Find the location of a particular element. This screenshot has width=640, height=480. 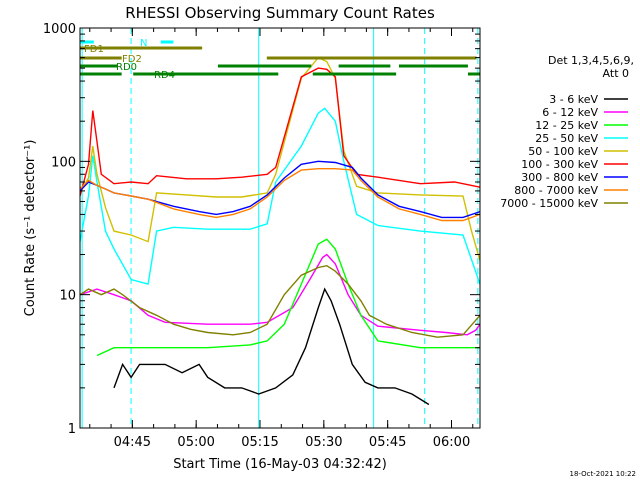

flag-label-N: N is located at coordinates (143, 43).